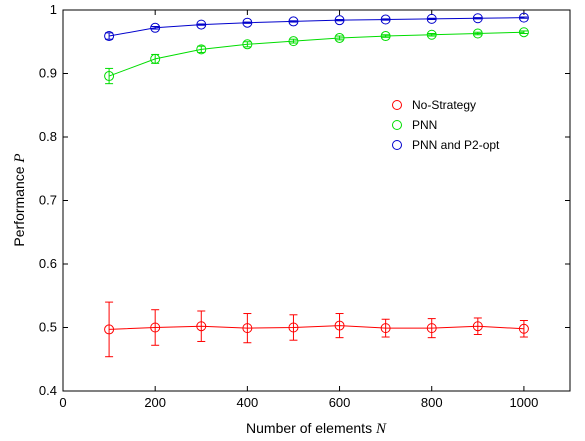 The image size is (585, 441). Describe the element at coordinates (432, 402) in the screenshot. I see `x-tick-label: 800` at that location.